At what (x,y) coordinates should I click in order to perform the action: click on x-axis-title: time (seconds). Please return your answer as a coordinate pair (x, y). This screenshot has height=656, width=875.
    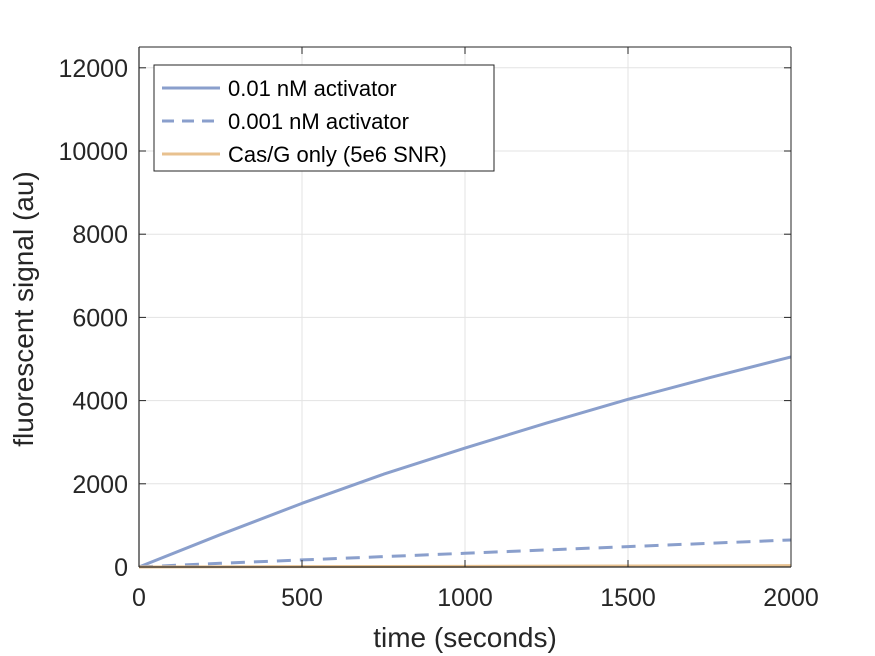
    Looking at the image, I should click on (465, 637).